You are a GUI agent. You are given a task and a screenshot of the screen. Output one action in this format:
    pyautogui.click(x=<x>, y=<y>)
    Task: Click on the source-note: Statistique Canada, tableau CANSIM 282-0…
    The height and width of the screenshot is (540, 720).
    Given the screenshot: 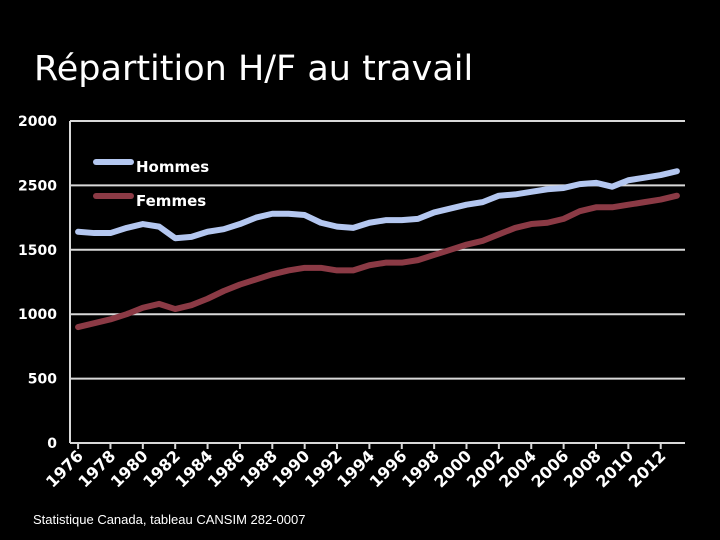 What is the action you would take?
    pyautogui.click(x=169, y=519)
    